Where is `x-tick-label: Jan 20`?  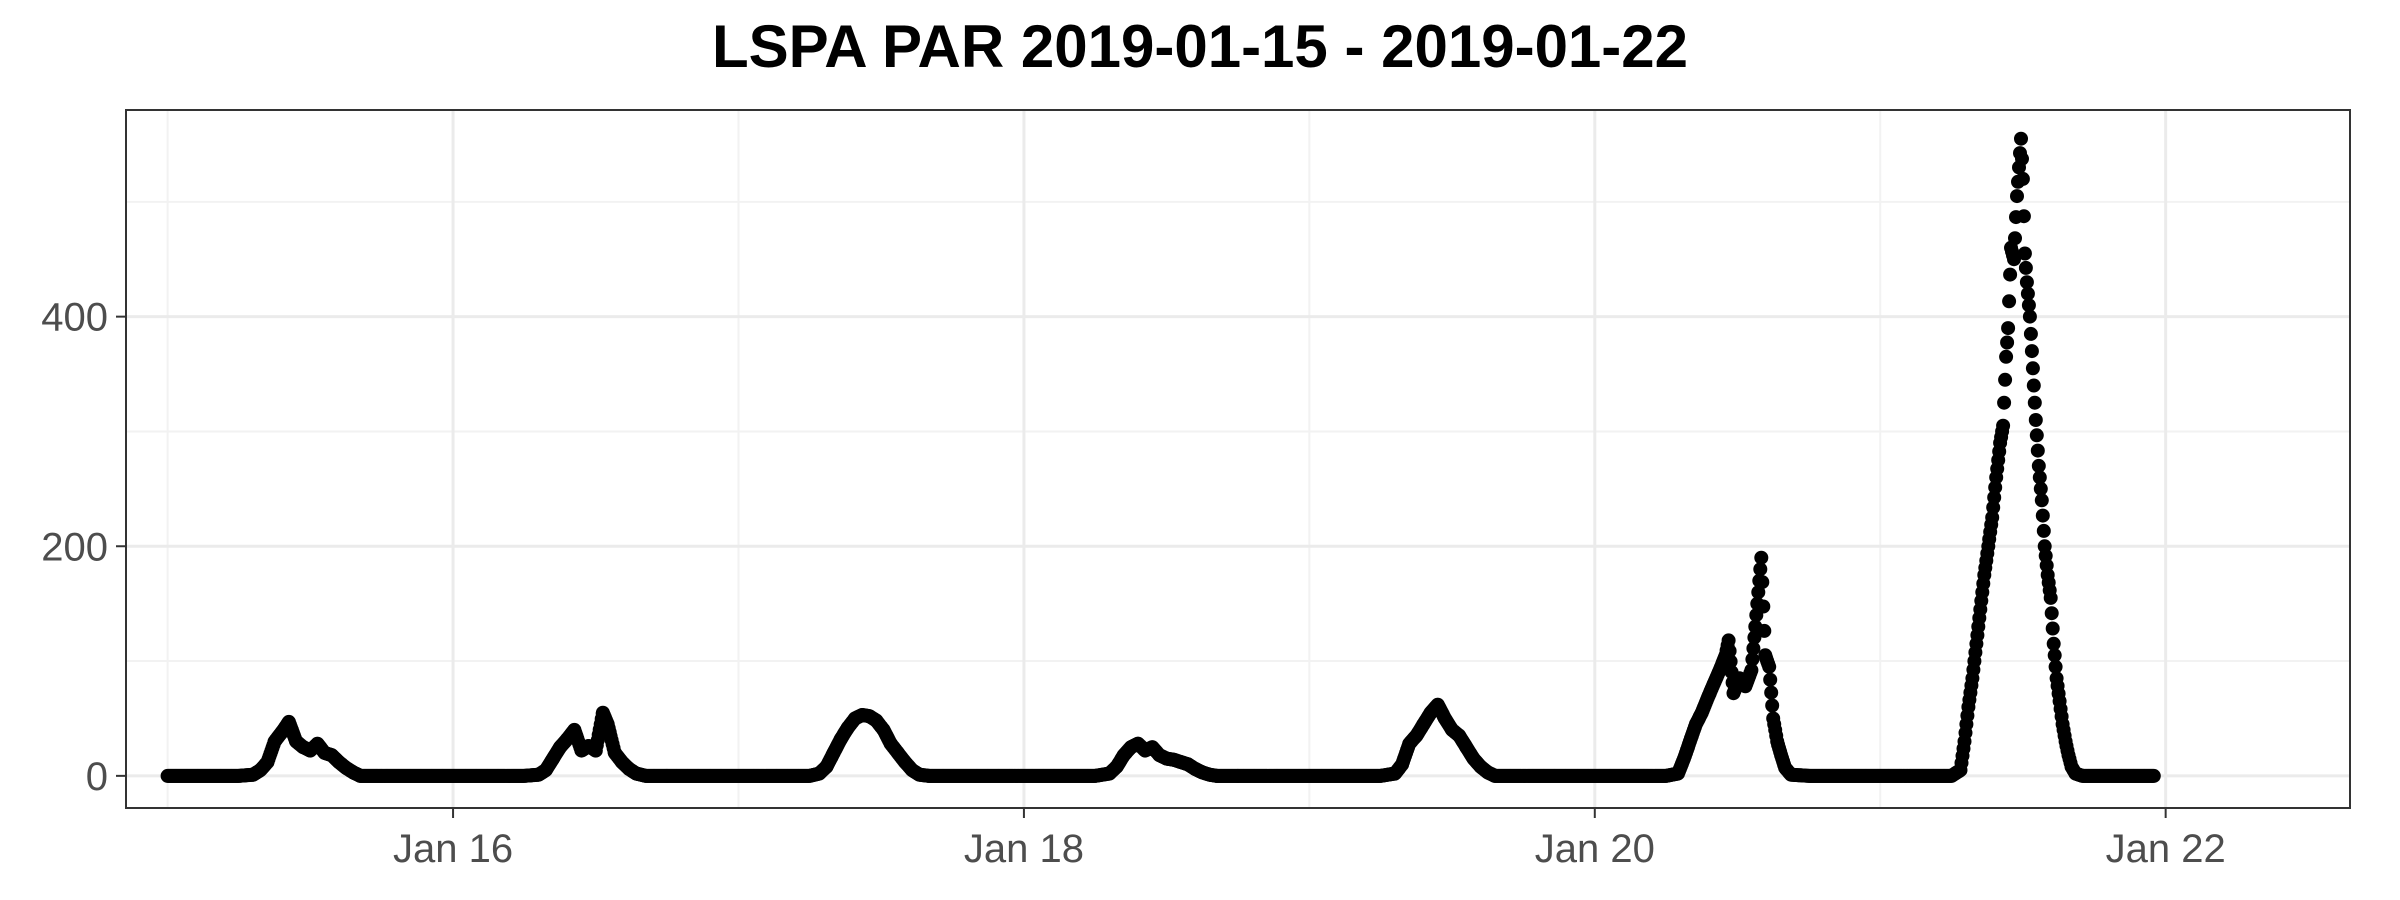 x-tick-label: Jan 20 is located at coordinates (1595, 849).